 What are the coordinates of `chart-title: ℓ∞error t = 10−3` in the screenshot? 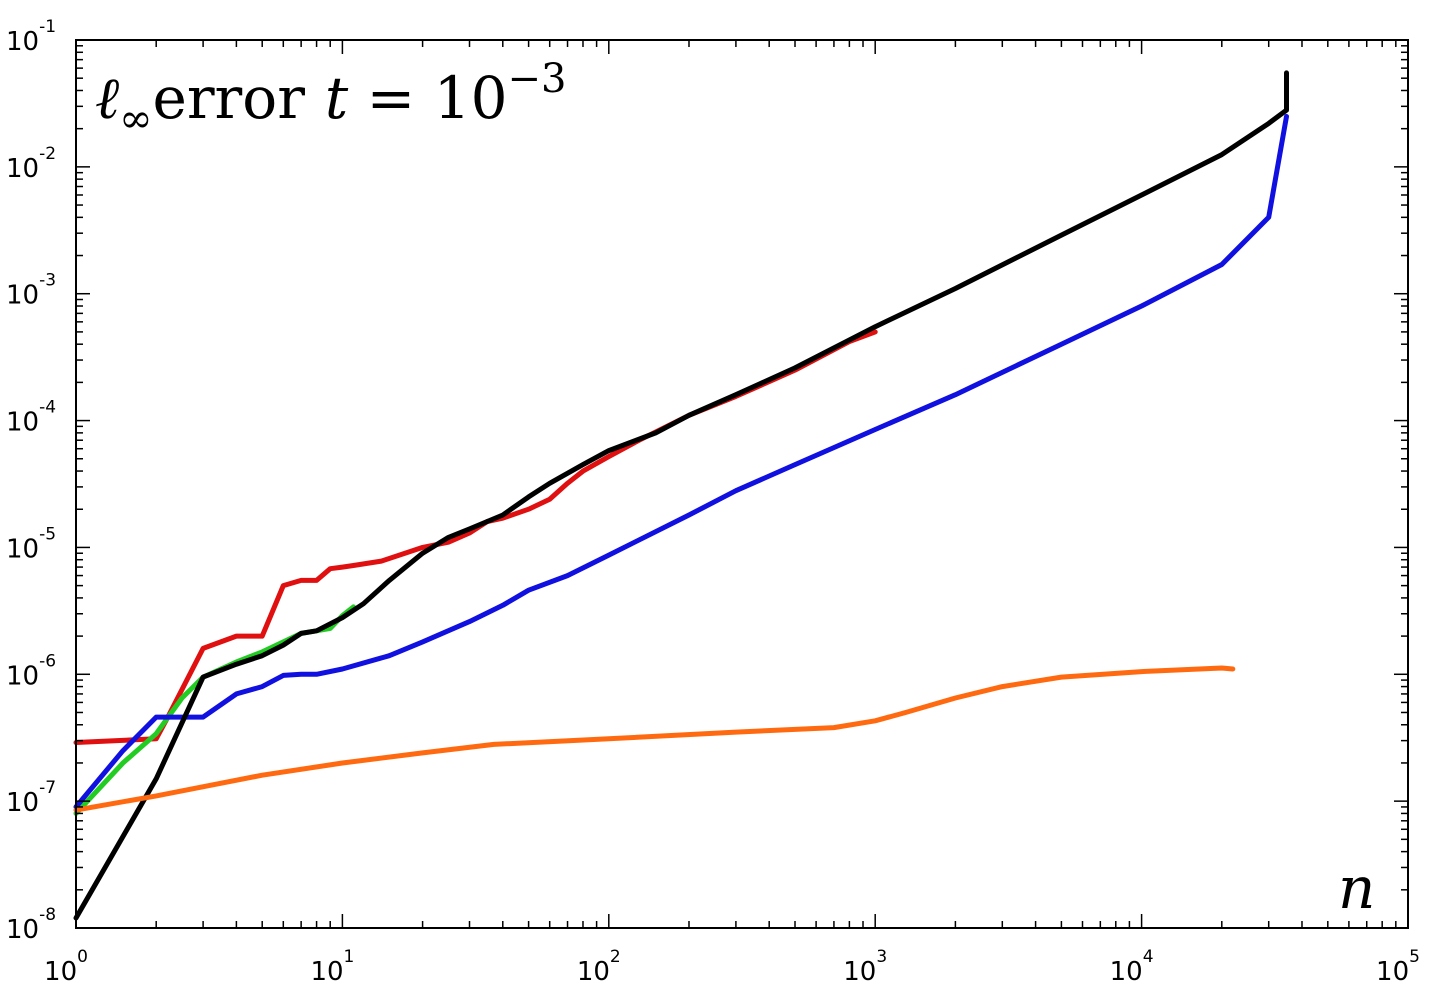 It's located at (330, 99).